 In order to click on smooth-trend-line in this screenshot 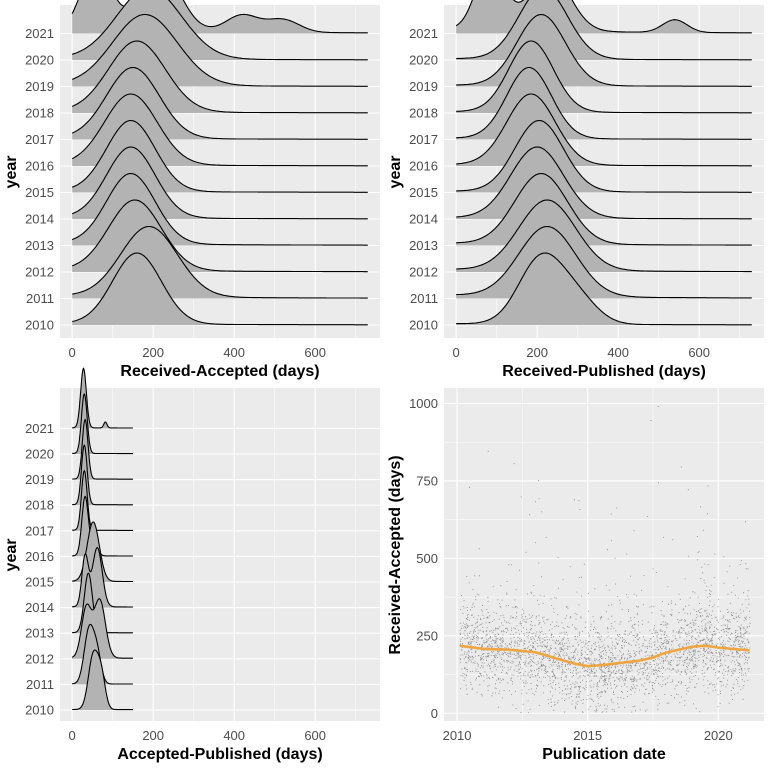, I will do `click(604, 656)`.